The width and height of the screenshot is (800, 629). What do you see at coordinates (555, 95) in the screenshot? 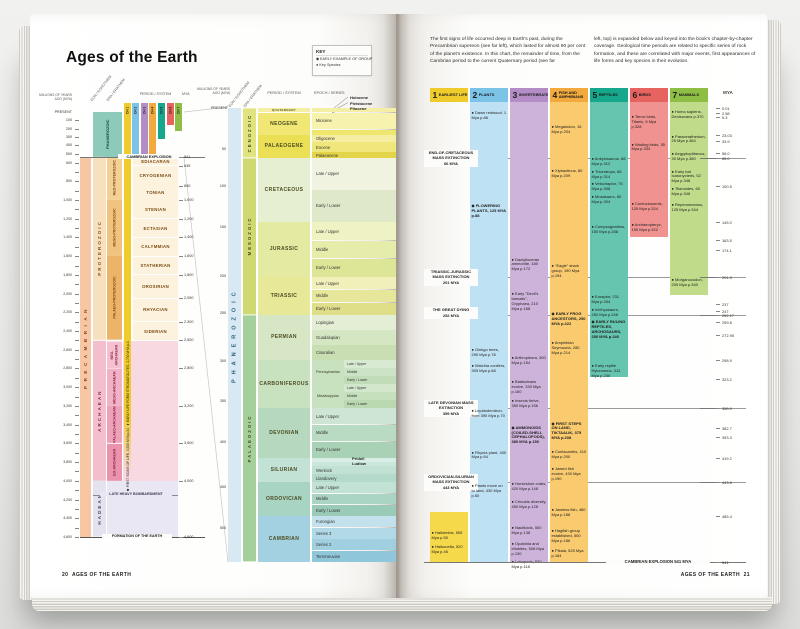
I see `chapter-number: 4` at bounding box center [555, 95].